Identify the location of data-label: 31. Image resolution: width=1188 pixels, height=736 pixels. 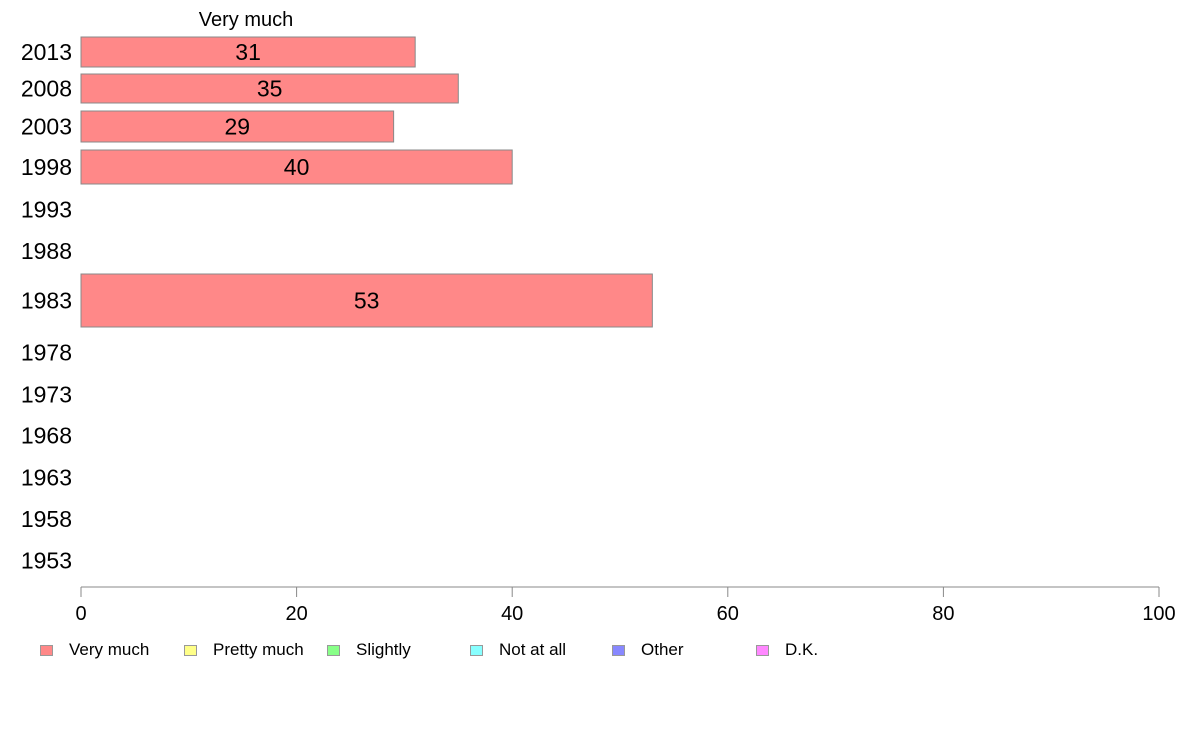
(248, 52).